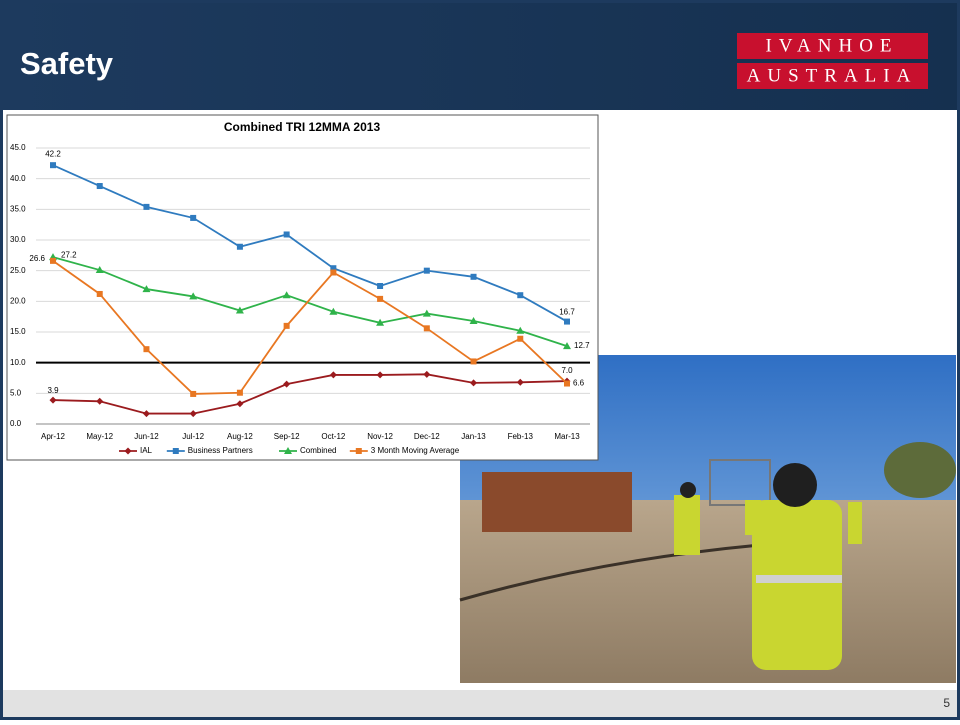 The image size is (960, 725). I want to click on y-tick-label: 40.0, so click(18, 178).